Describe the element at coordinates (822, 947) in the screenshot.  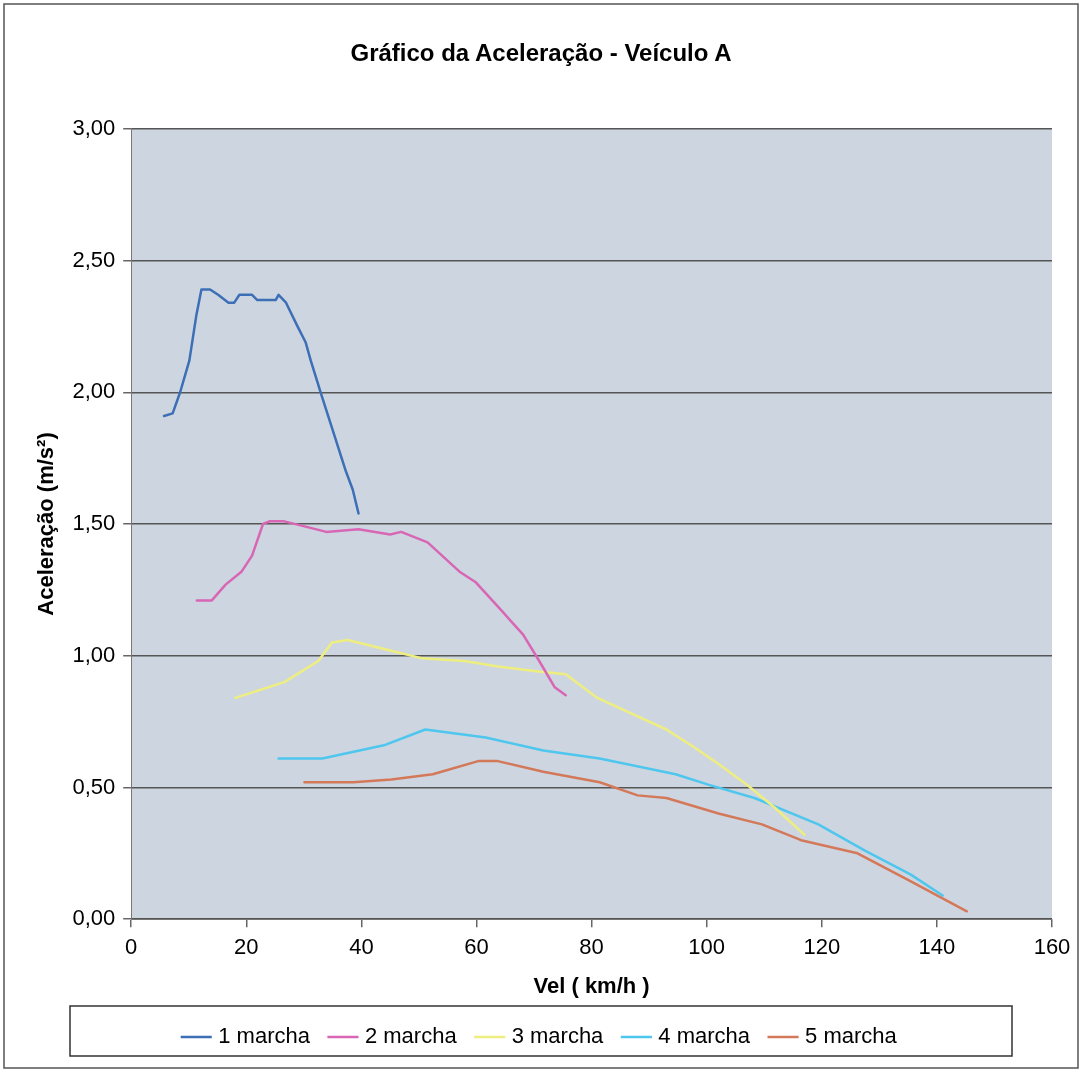
I see `x-tick-label: 120` at that location.